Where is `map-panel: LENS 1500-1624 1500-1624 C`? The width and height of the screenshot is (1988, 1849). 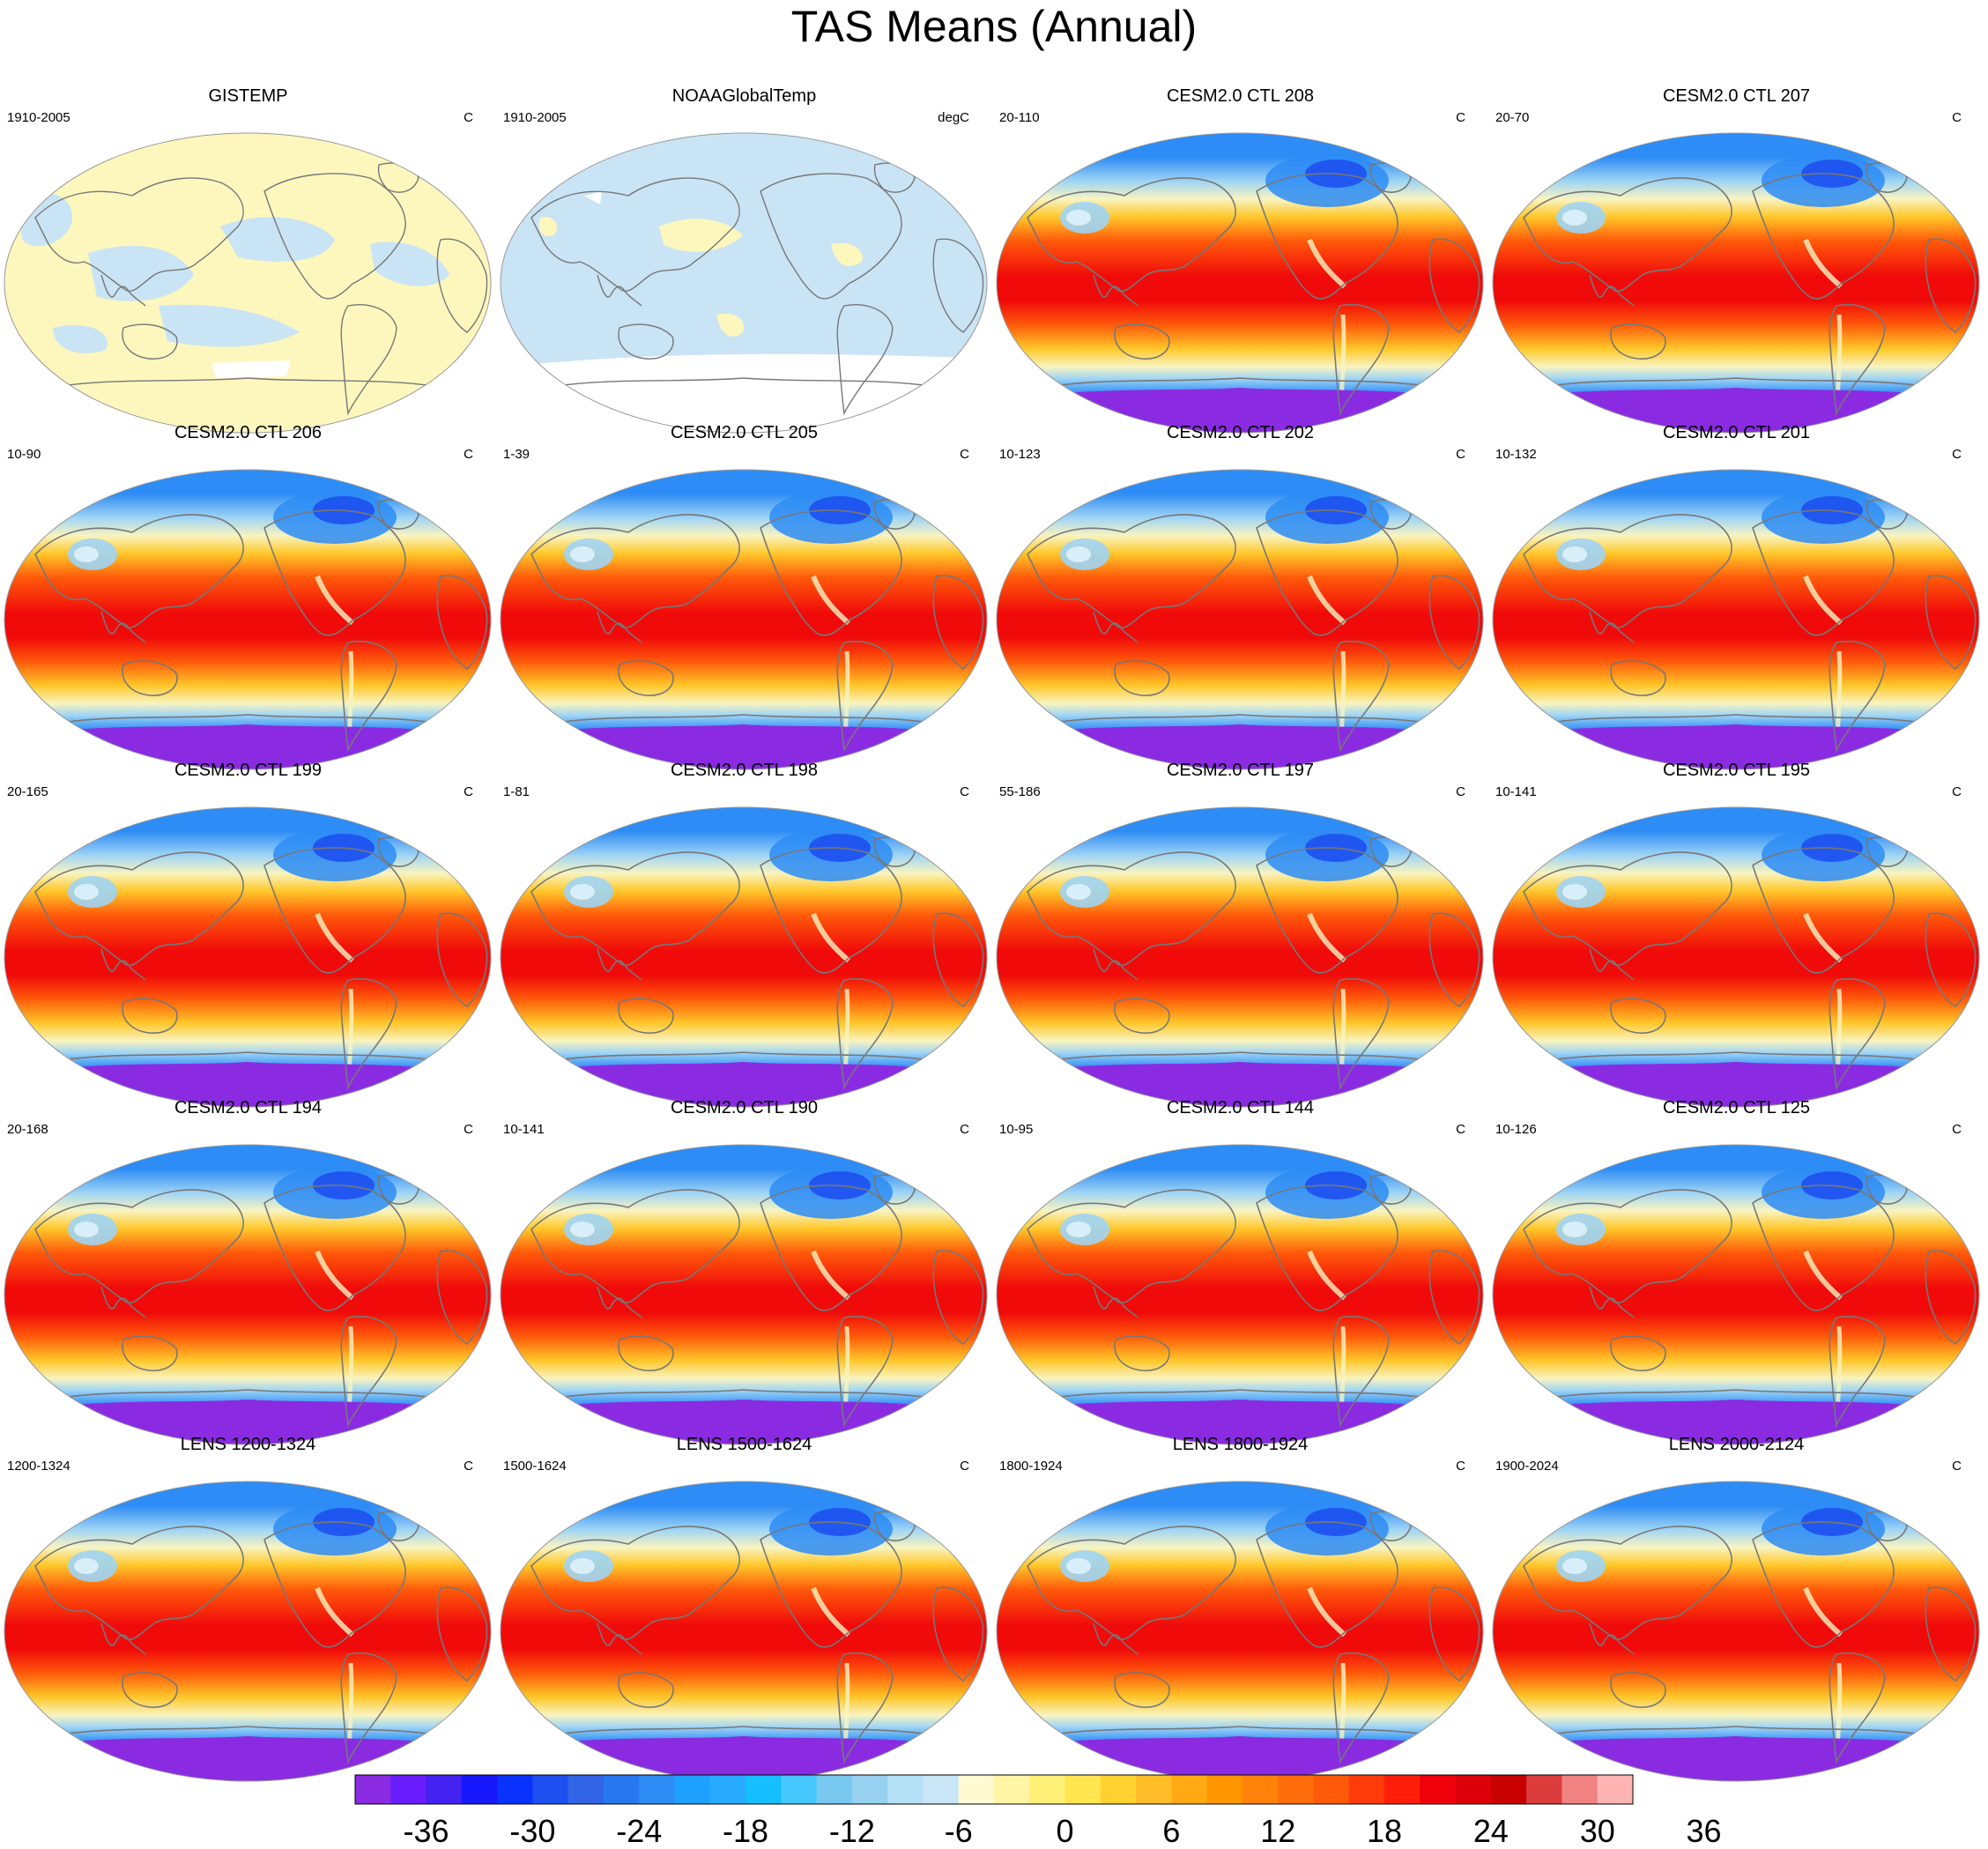
map-panel: LENS 1500-1624 1500-1624 C is located at coordinates (744, 1608).